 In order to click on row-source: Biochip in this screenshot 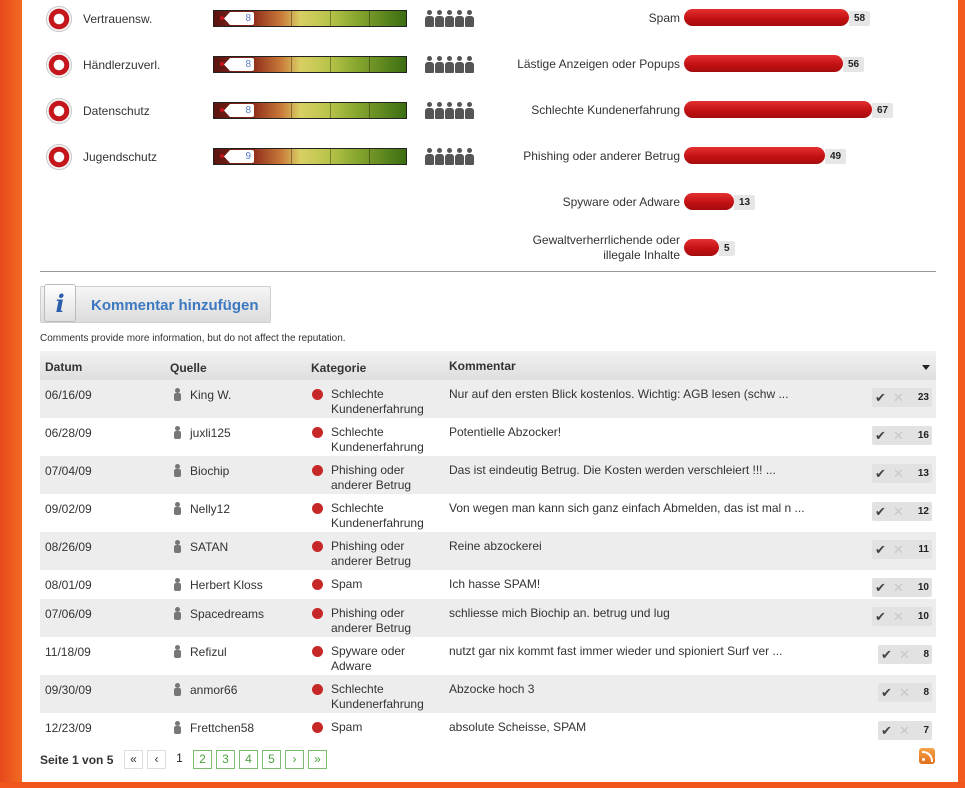, I will do `click(202, 471)`.